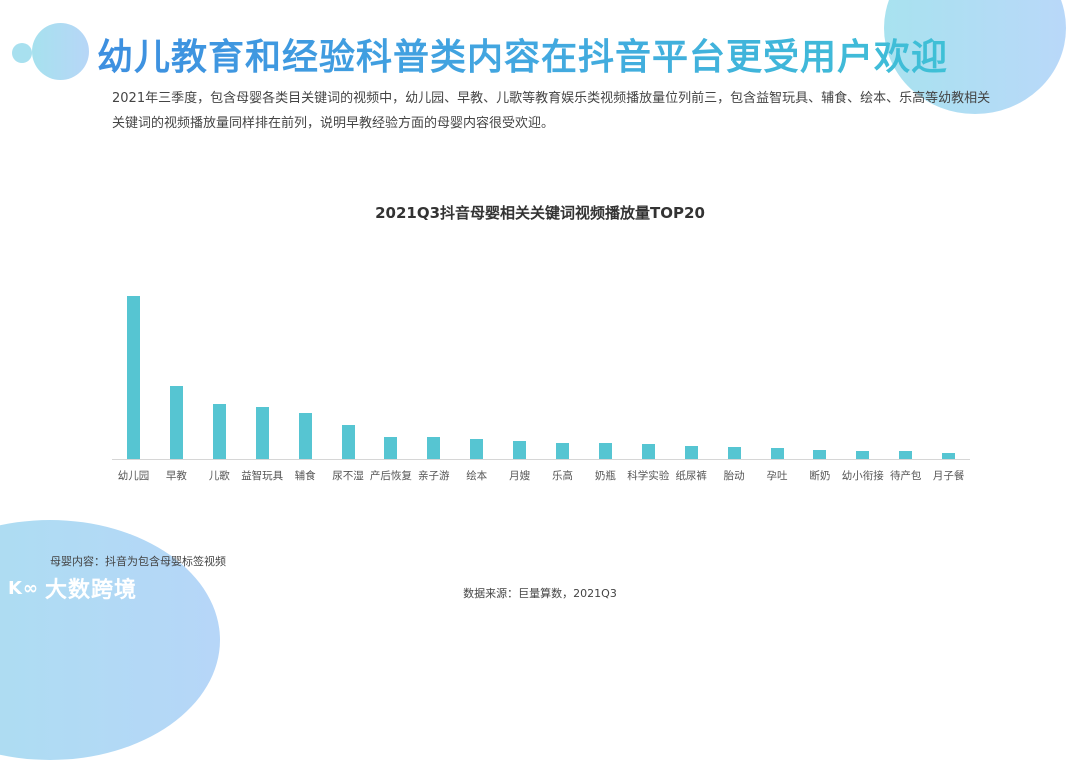  I want to click on x-tick-label: 儿歌, so click(219, 476).